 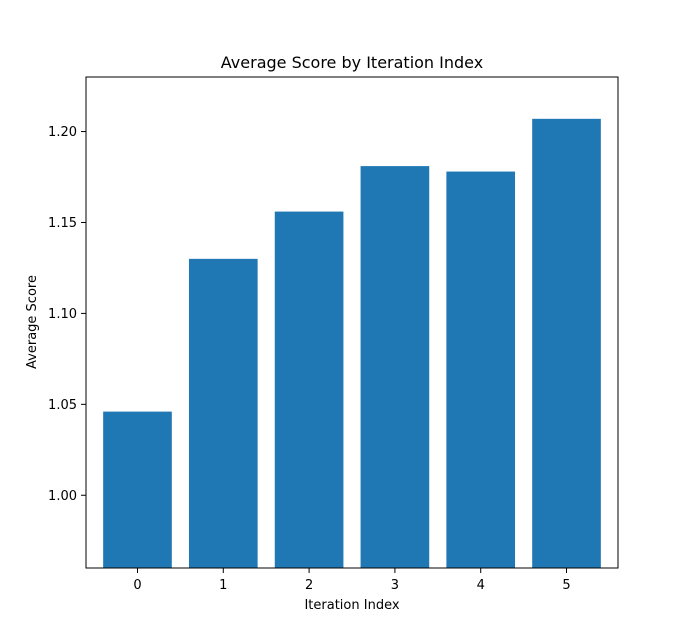 I want to click on y-tick-label: 1.00, so click(x=62, y=496).